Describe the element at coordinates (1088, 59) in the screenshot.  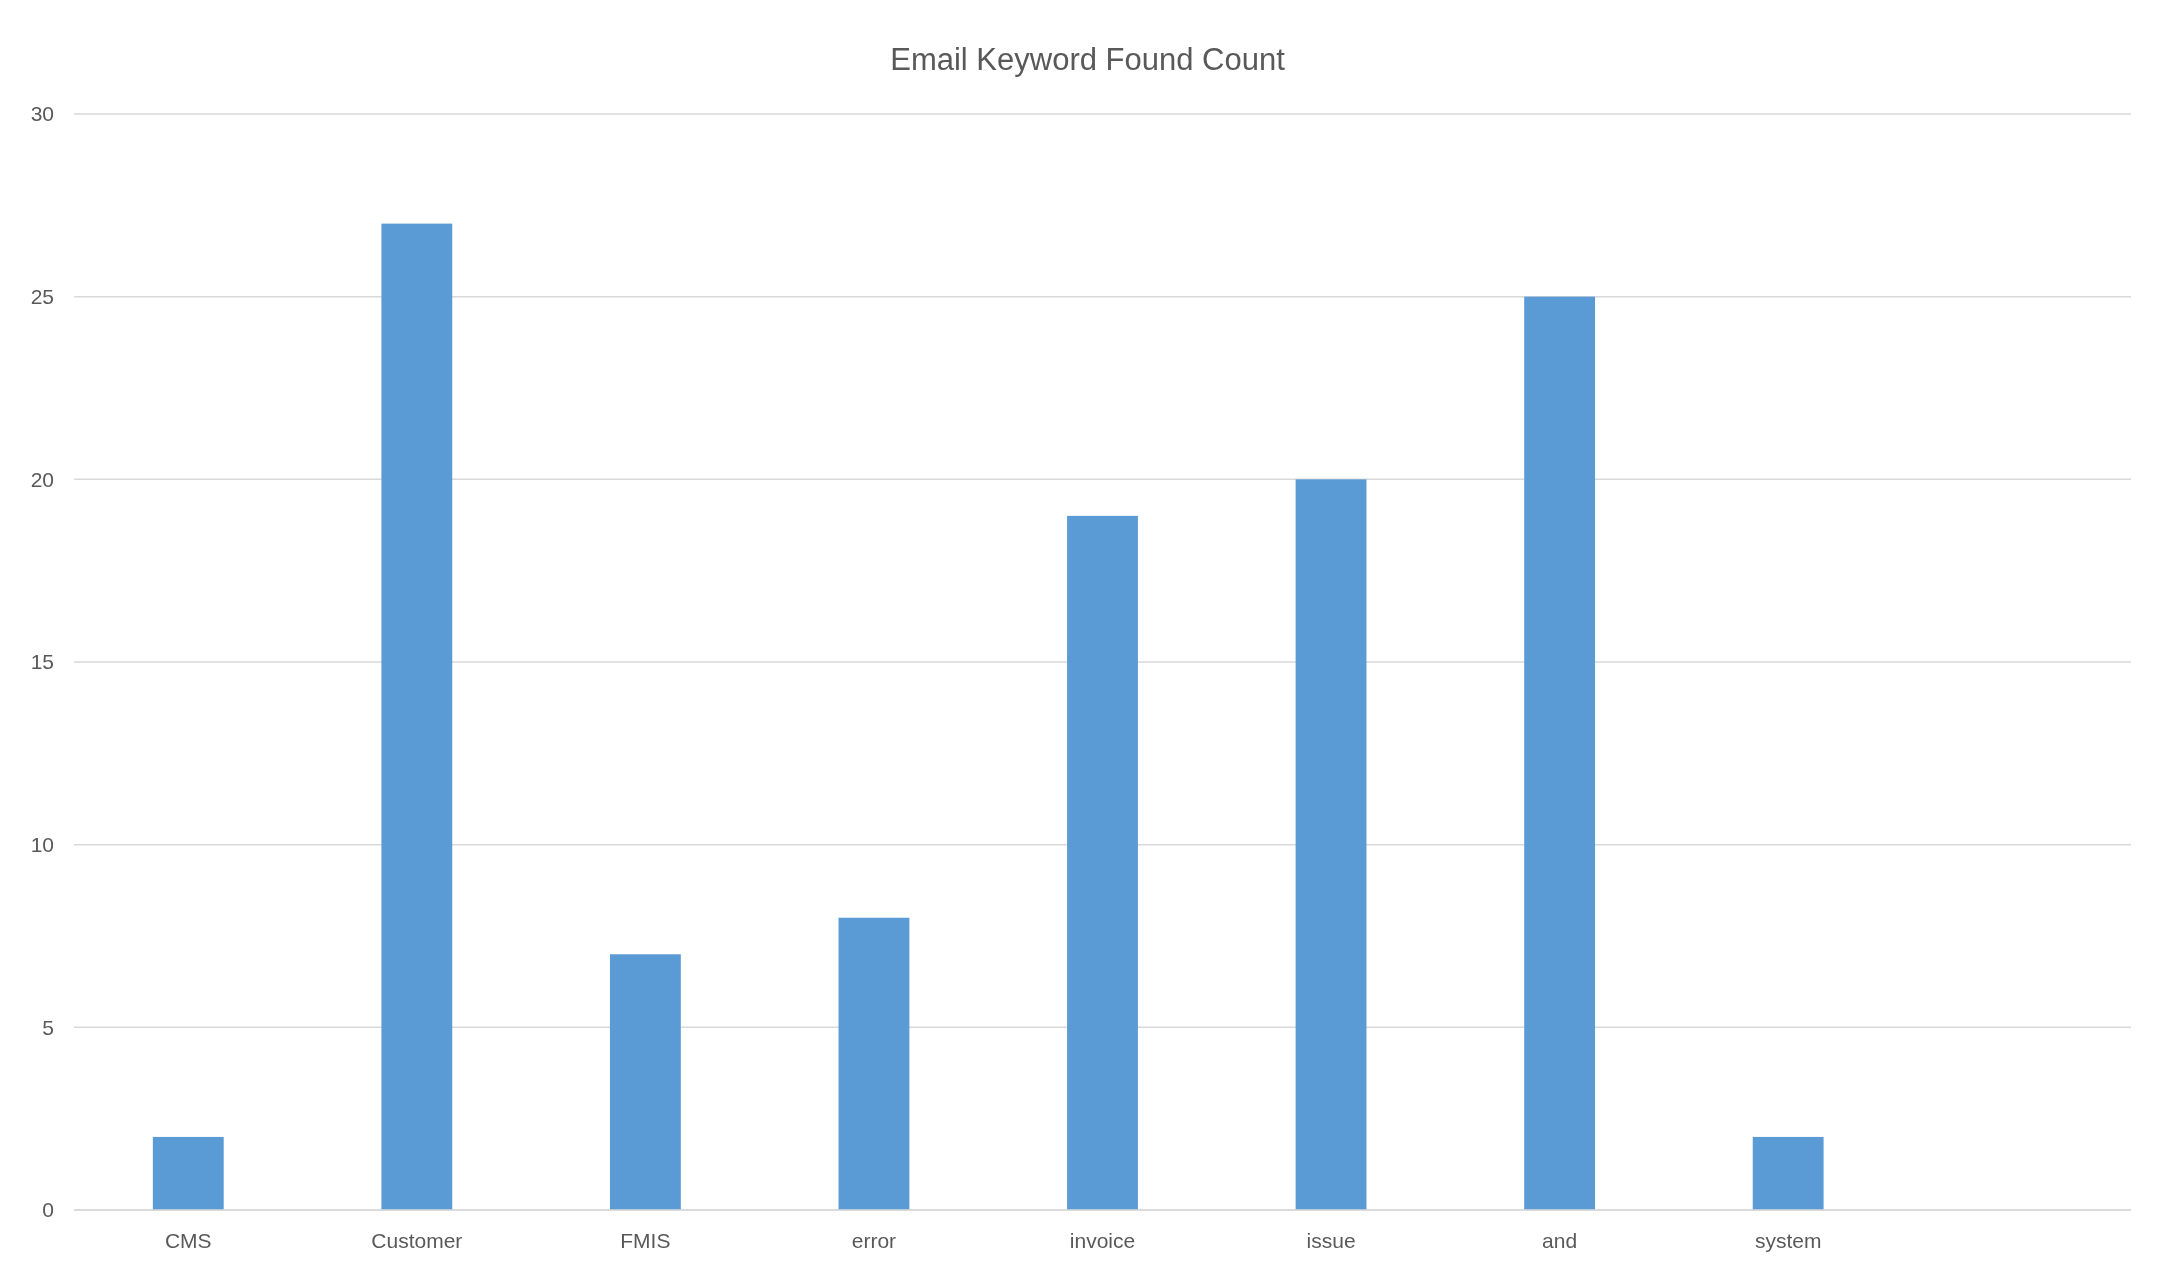
I see `chart-title: Email Keyword Found Count` at that location.